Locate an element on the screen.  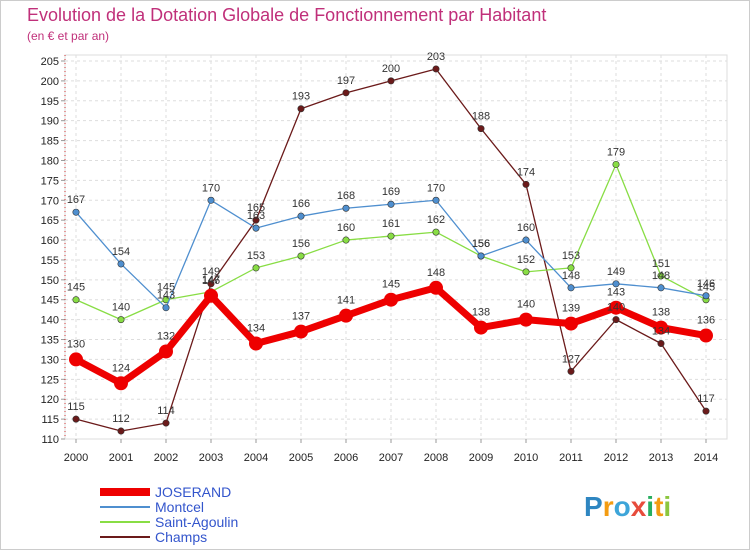
y-tick-label: 150 is located at coordinates (50, 281).